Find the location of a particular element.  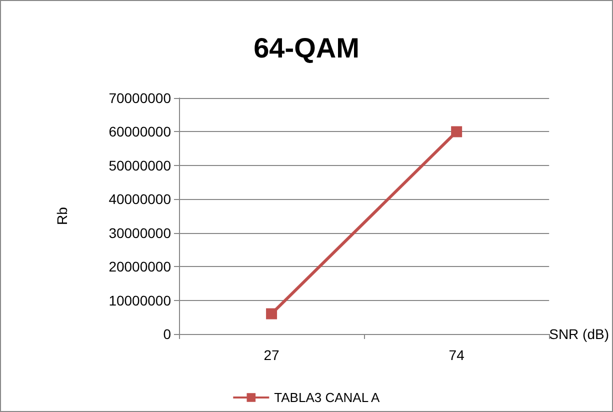

y-tick-label: 70000000 is located at coordinates (140, 98).